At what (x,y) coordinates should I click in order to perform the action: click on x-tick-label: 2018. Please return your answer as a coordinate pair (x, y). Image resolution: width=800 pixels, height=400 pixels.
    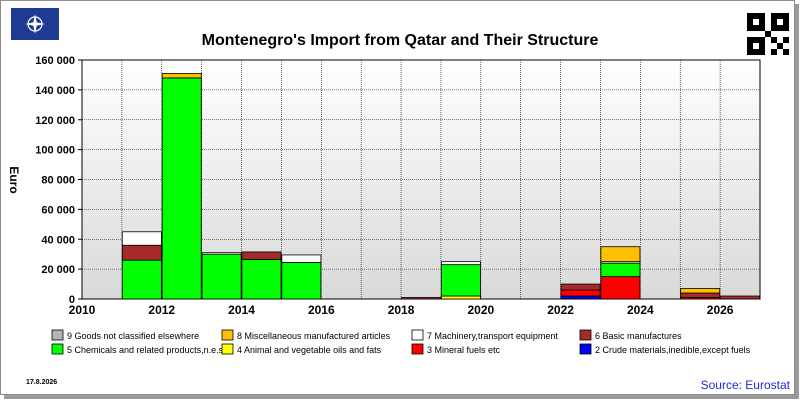
    Looking at the image, I should click on (401, 310).